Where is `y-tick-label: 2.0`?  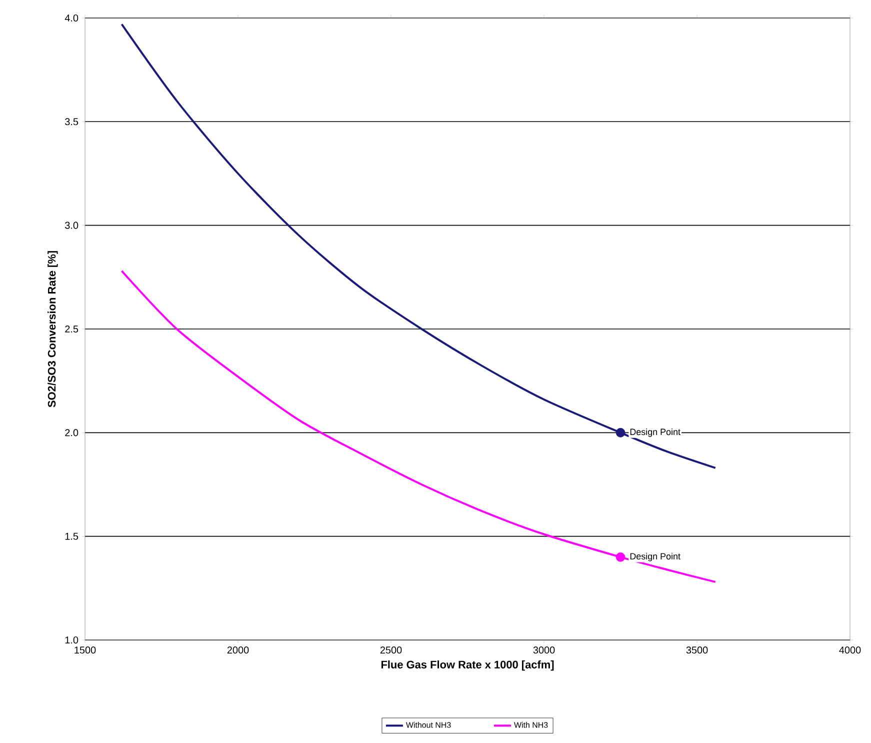 y-tick-label: 2.0 is located at coordinates (71, 432).